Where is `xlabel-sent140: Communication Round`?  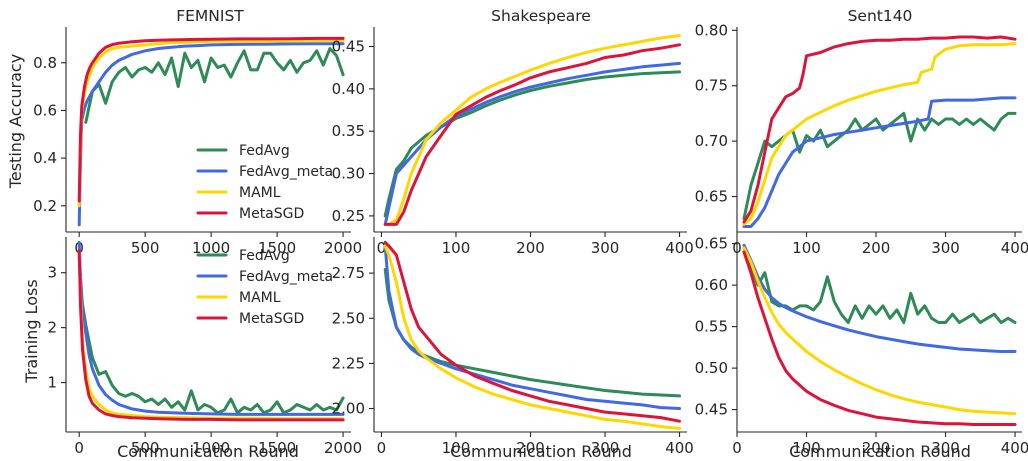
xlabel-sent140: Communication Round is located at coordinates (880, 451).